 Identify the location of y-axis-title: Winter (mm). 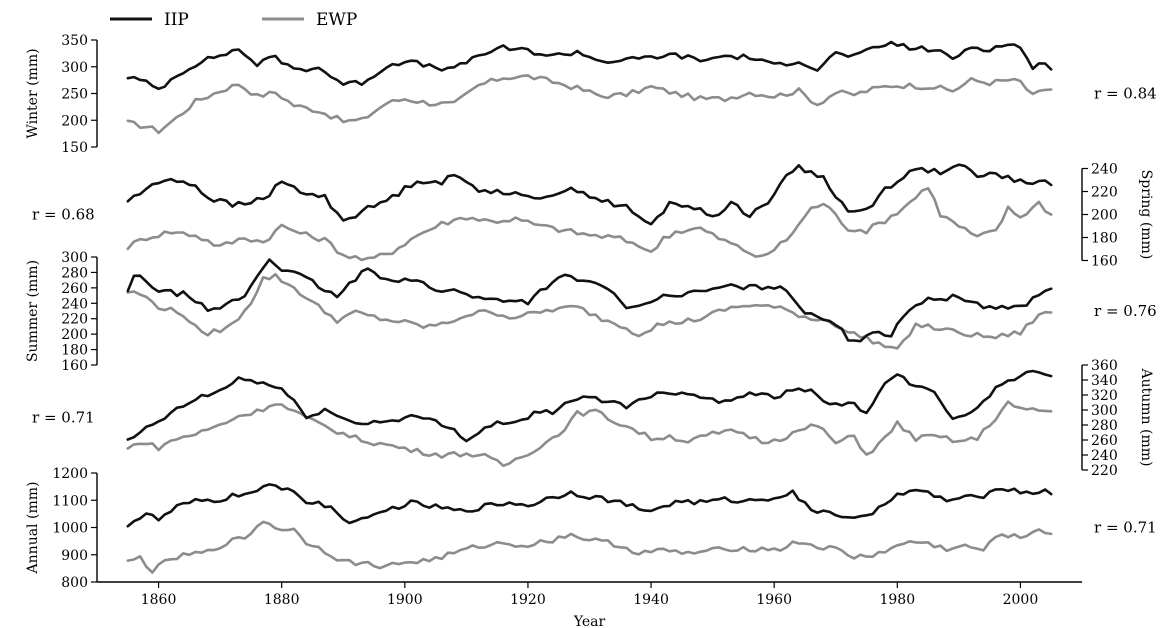
(33, 93).